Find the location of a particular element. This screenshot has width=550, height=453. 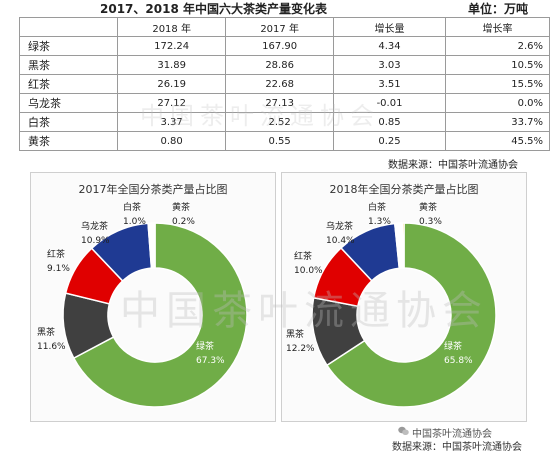

table-cell: 10.5% is located at coordinates (497, 65).